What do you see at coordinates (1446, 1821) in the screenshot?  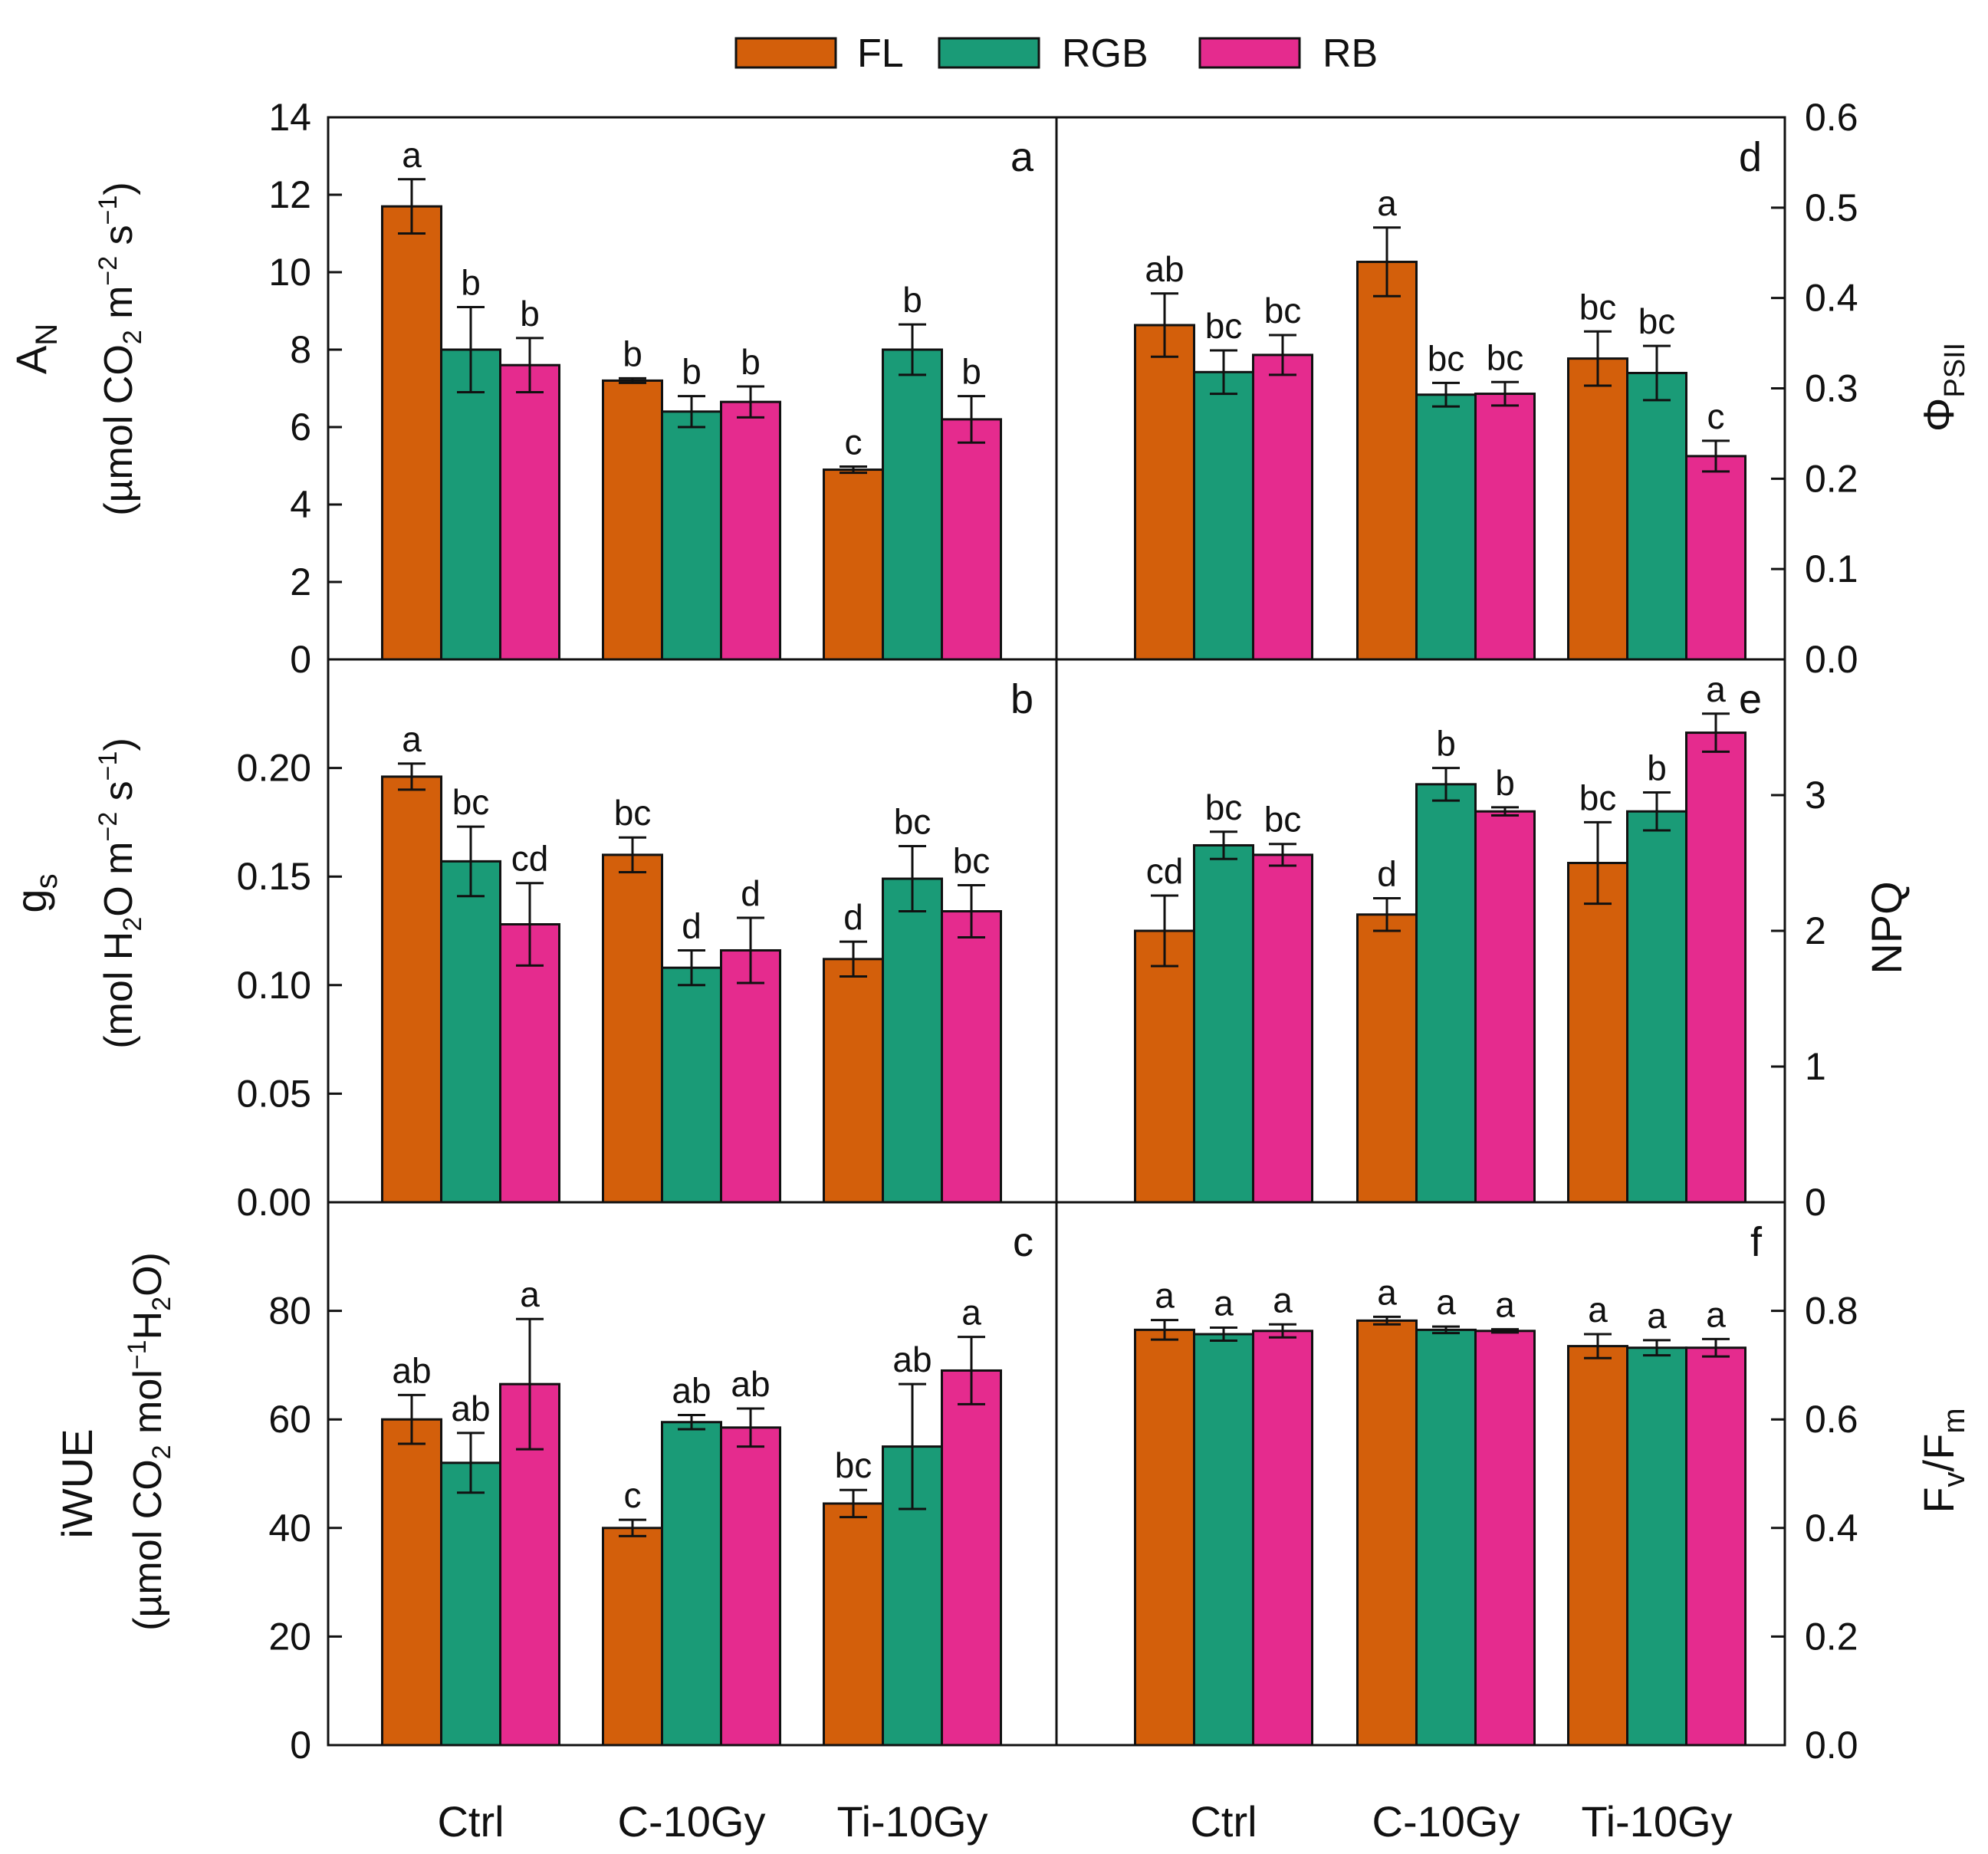 I see `xtick-label-f-1: C-10Gy` at bounding box center [1446, 1821].